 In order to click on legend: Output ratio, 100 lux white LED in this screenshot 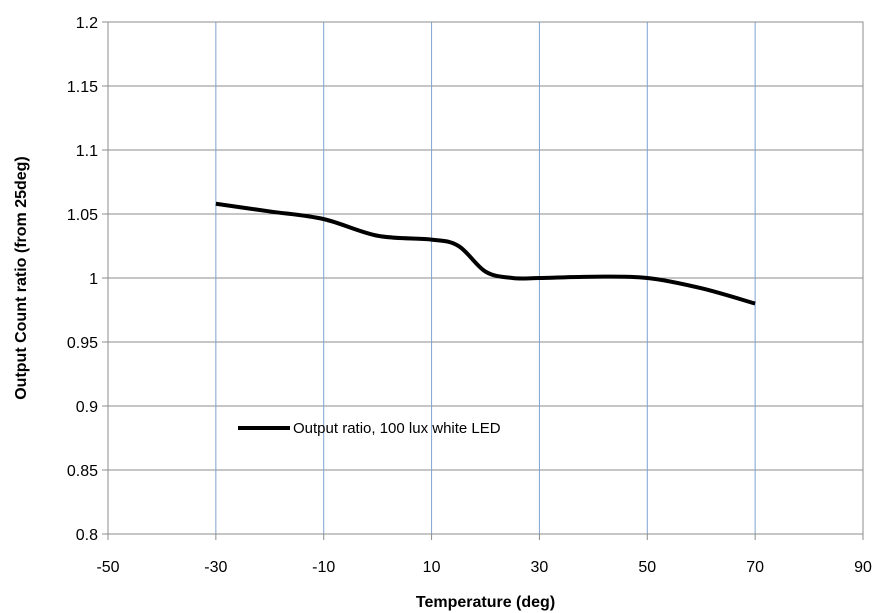, I will do `click(369, 428)`.